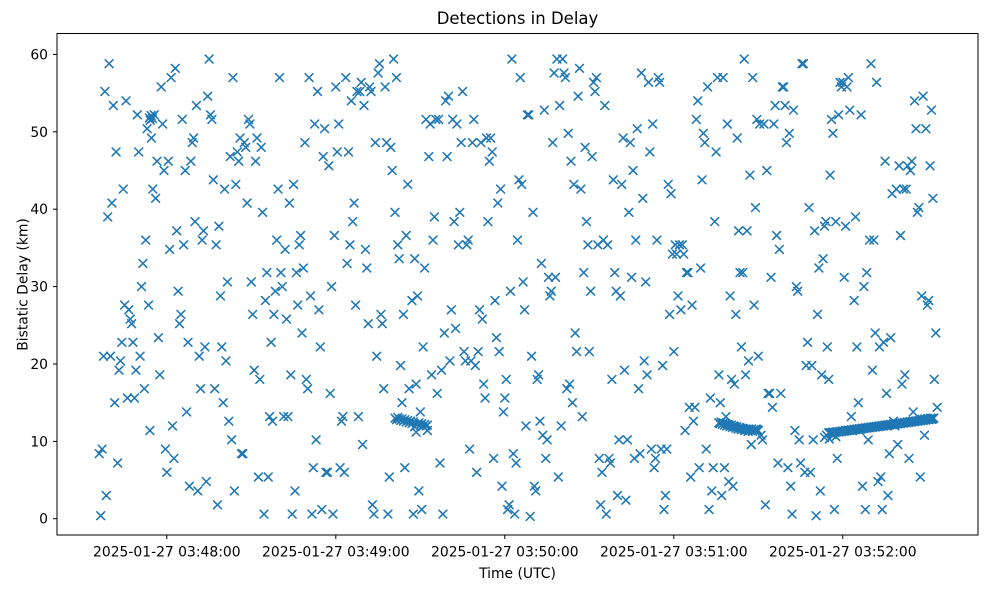  What do you see at coordinates (39, 442) in the screenshot?
I see `y-tick-label: 10` at bounding box center [39, 442].